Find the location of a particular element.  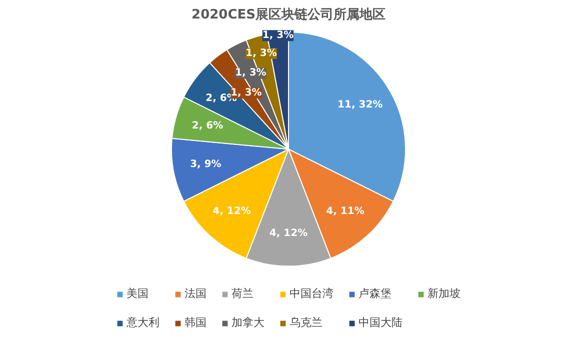

legend-label: 加拿大 is located at coordinates (248, 322).